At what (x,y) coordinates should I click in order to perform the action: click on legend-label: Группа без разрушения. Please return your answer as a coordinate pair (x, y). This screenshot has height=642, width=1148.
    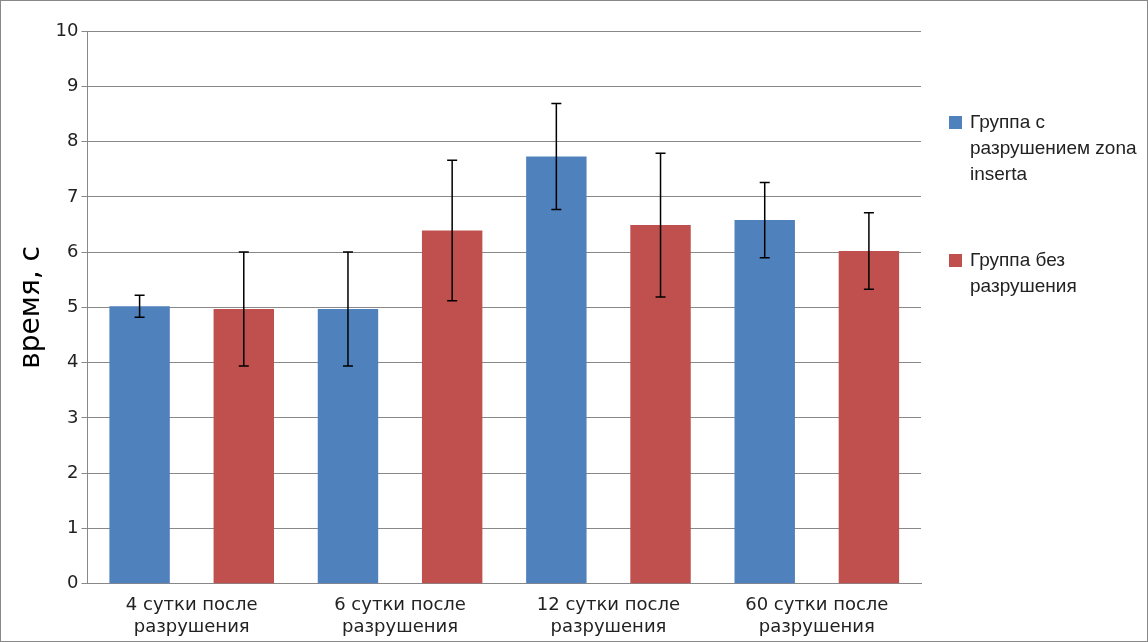
    Looking at the image, I should click on (1024, 273).